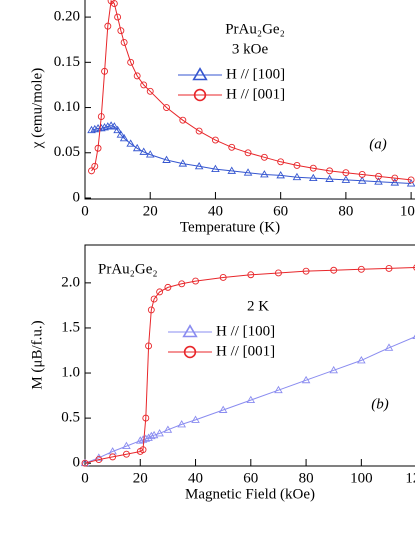 The height and width of the screenshot is (537, 415). What do you see at coordinates (255, 29) in the screenshot?
I see `annotation: PrAu₂Ge₂` at bounding box center [255, 29].